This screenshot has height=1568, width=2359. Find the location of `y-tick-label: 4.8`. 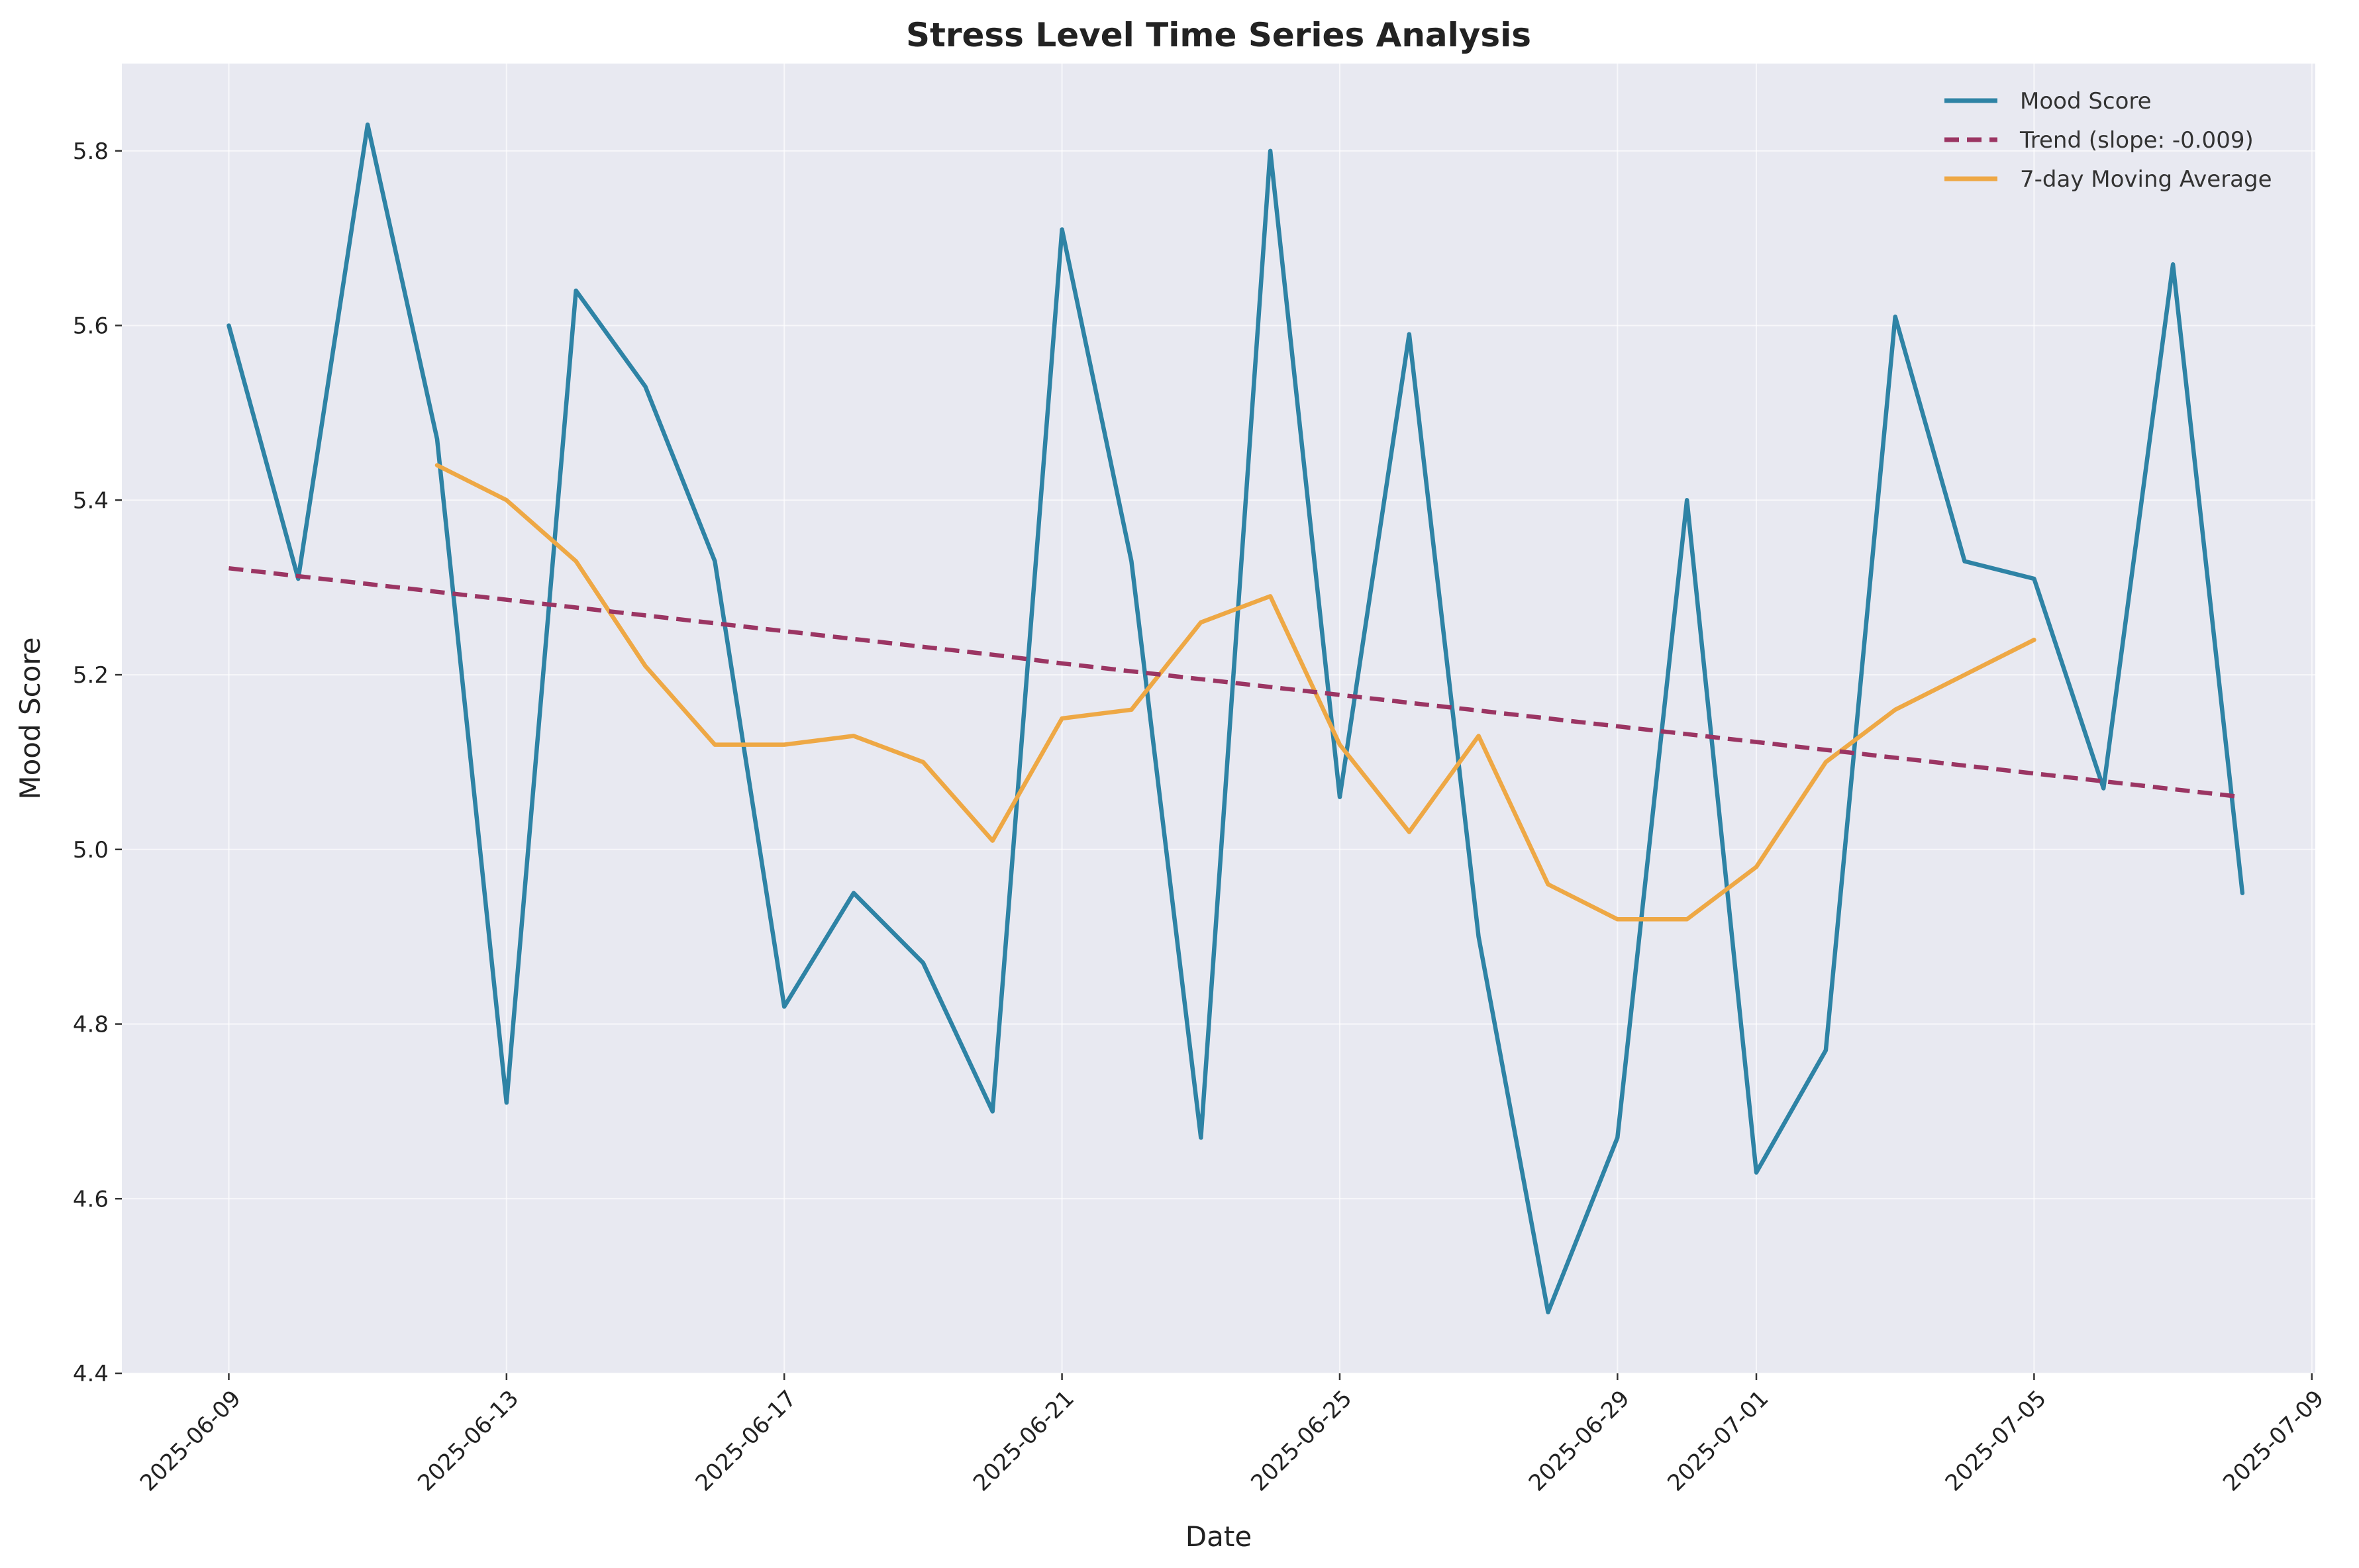

y-tick-label: 4.8 is located at coordinates (91, 1025).